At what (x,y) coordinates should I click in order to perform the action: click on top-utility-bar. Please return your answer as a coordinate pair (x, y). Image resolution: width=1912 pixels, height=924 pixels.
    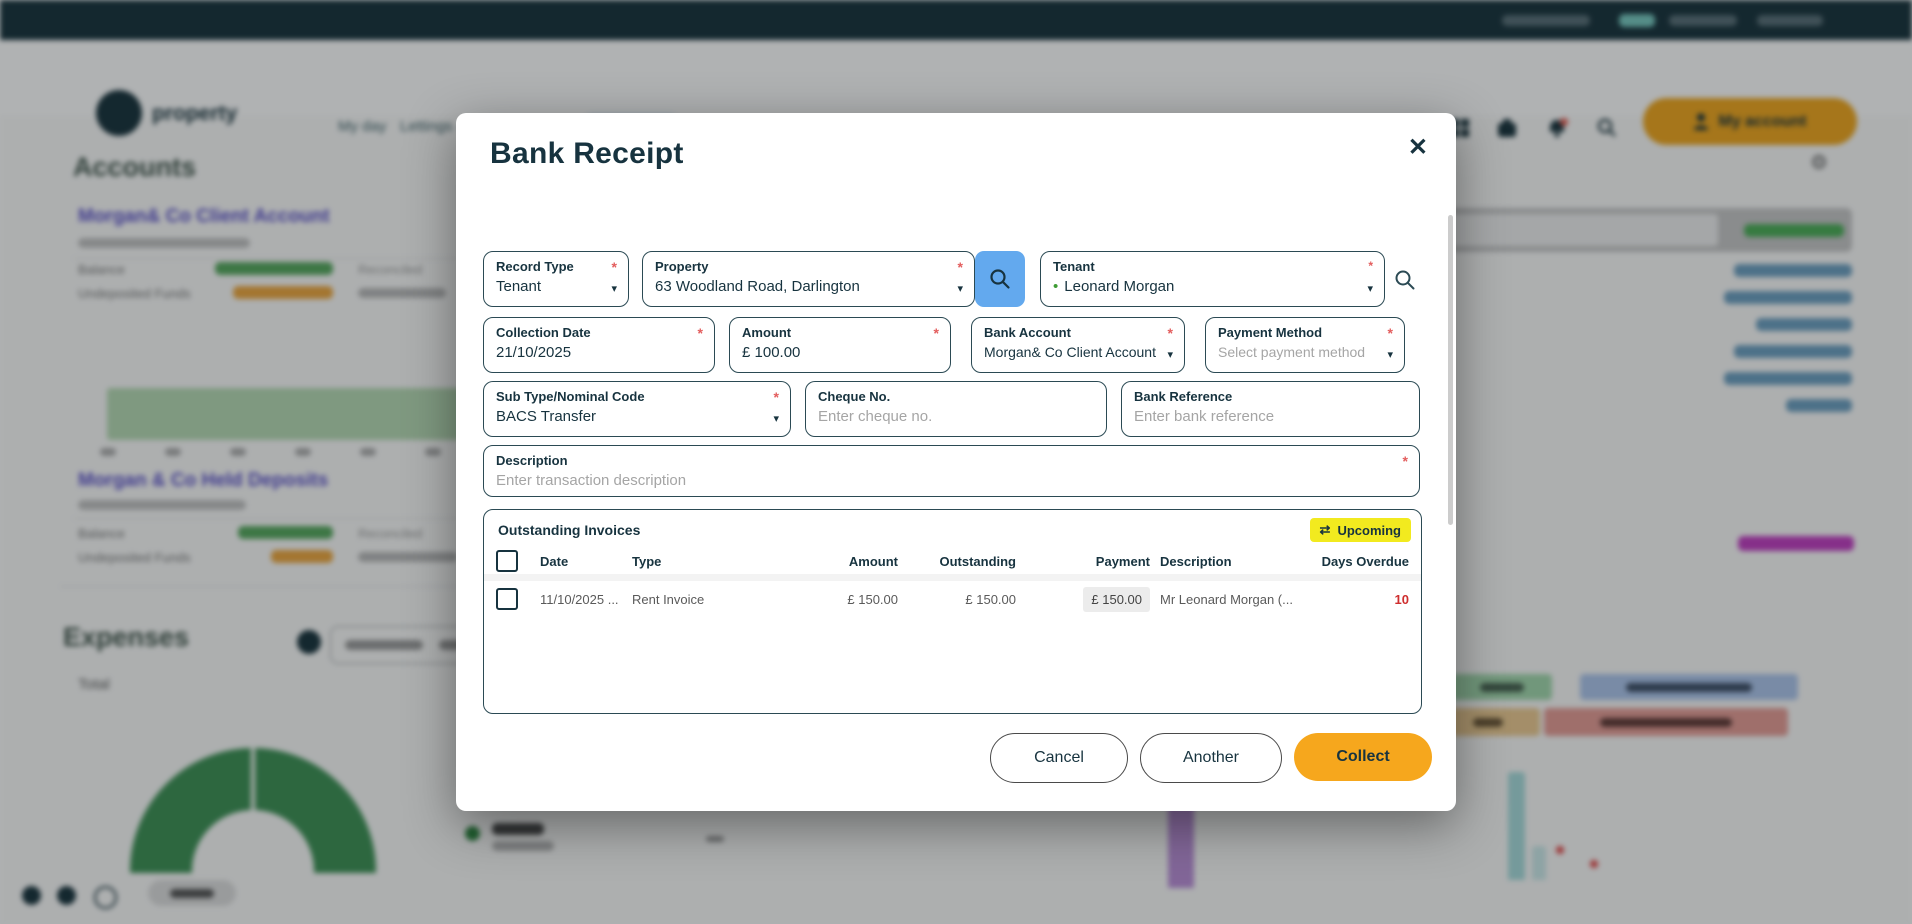
    Looking at the image, I should click on (956, 20).